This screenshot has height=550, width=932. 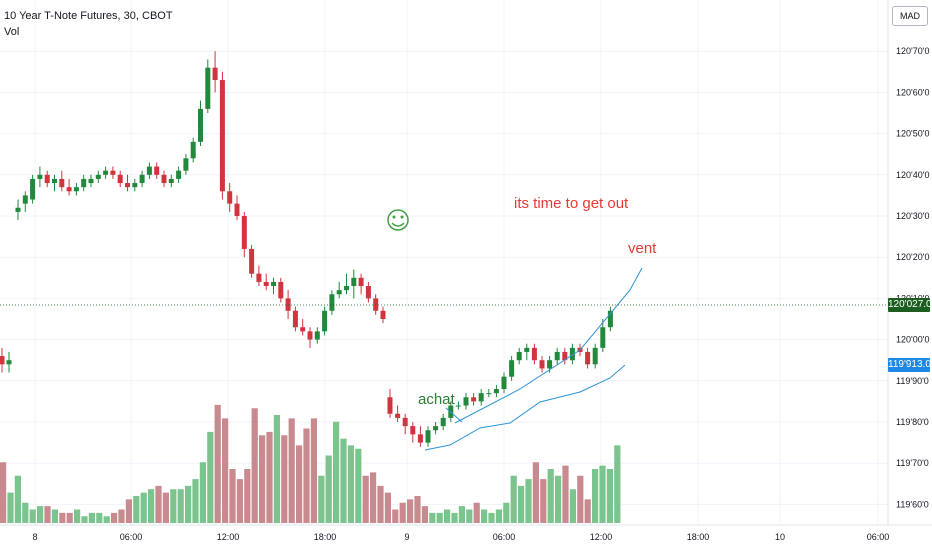 I want to click on x-tick-label: 12:00, so click(x=601, y=537).